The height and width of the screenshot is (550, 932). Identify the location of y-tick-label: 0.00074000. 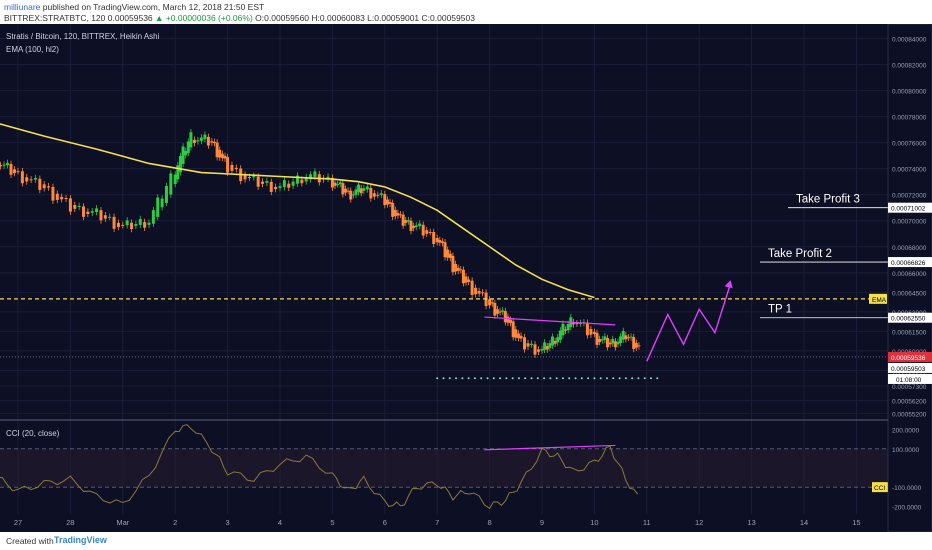
(909, 170).